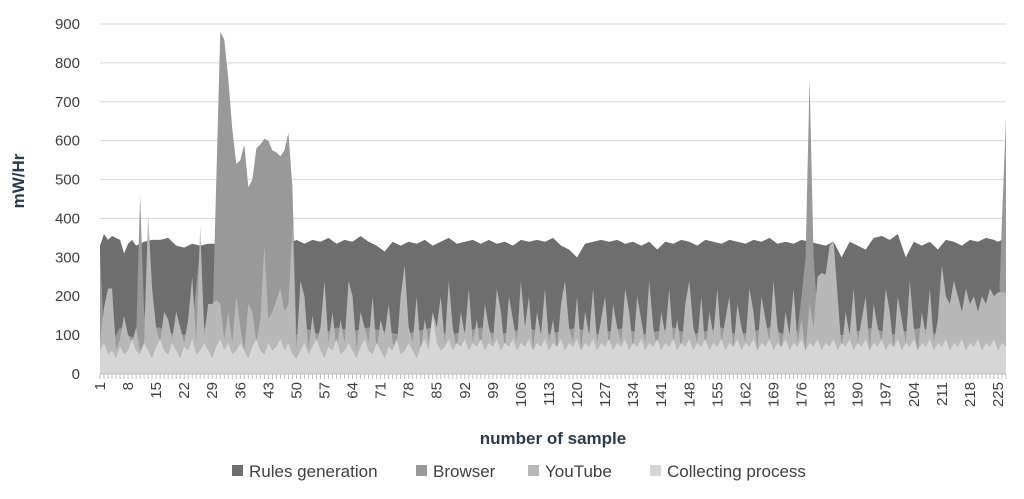 Image resolution: width=1024 pixels, height=499 pixels. What do you see at coordinates (578, 471) in the screenshot?
I see `legend-label: YouTube` at bounding box center [578, 471].